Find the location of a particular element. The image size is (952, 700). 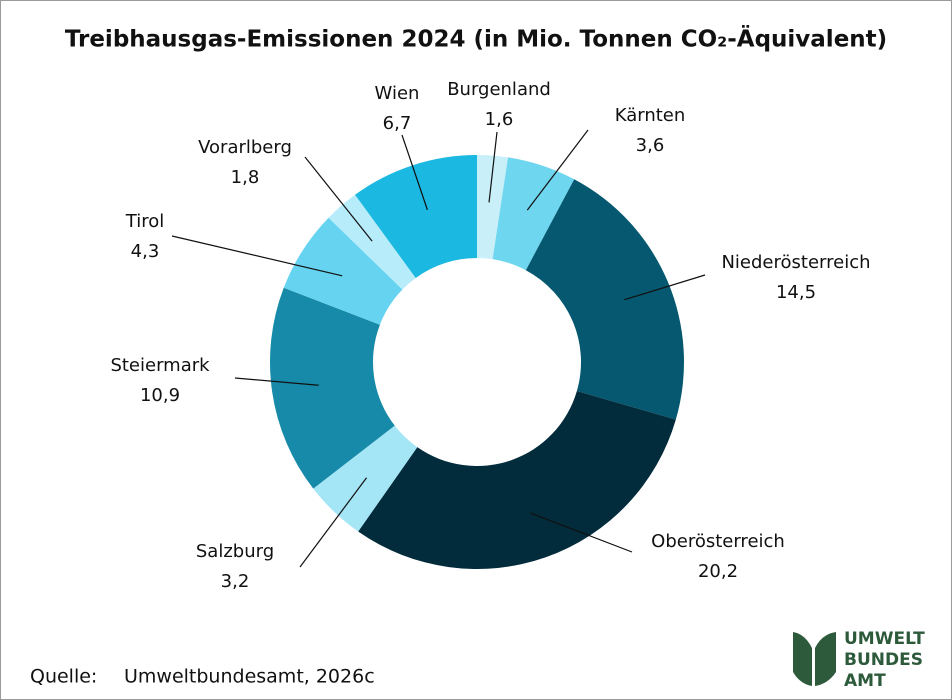

slice-value: 3,6 is located at coordinates (650, 145).